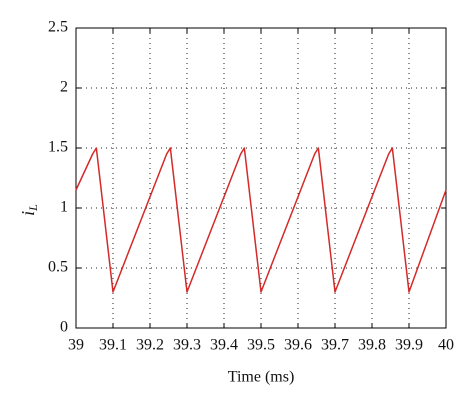 This screenshot has width=474, height=400. What do you see at coordinates (224, 345) in the screenshot?
I see `x-tick-label: 39.4` at bounding box center [224, 345].